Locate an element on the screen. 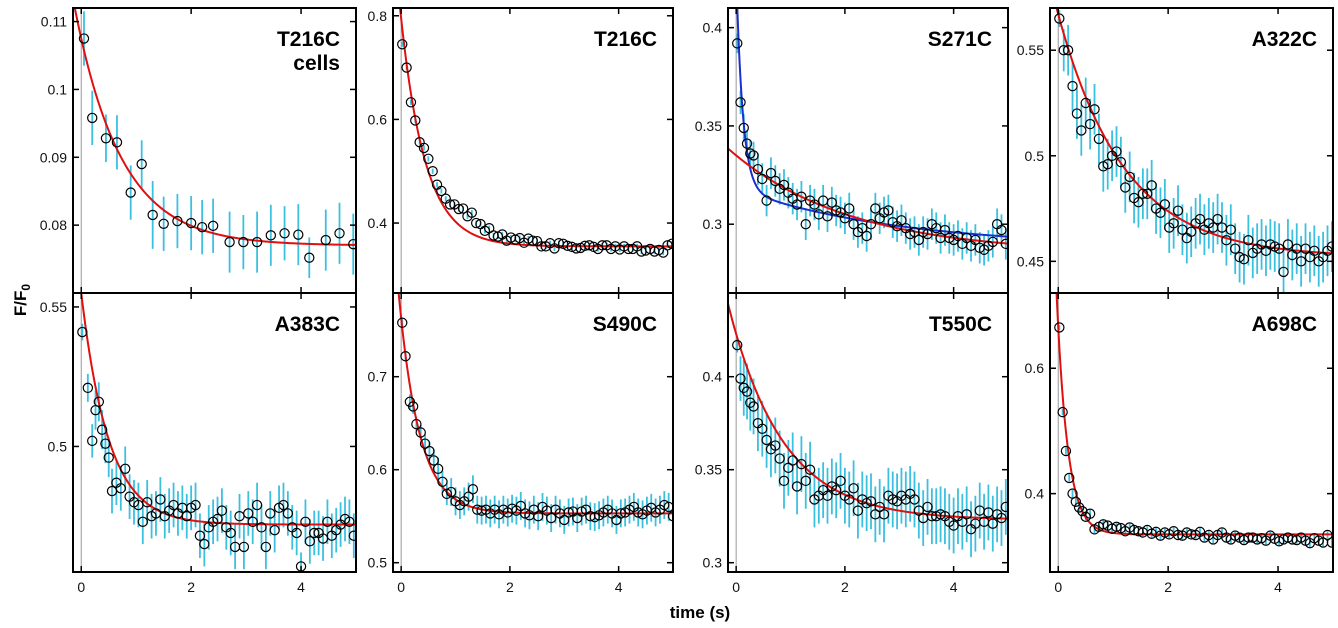  y-tick-label: 0.8 is located at coordinates (378, 16).